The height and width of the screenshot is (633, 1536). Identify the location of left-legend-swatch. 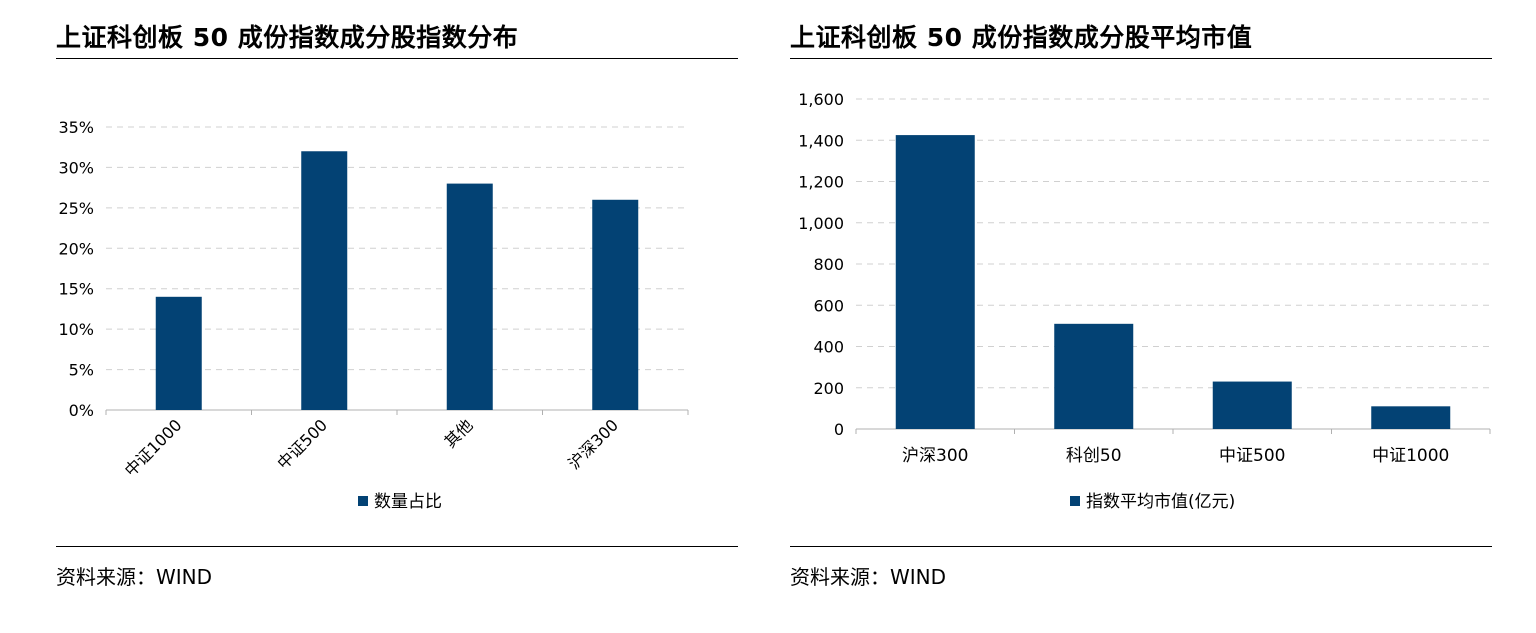
(363, 501).